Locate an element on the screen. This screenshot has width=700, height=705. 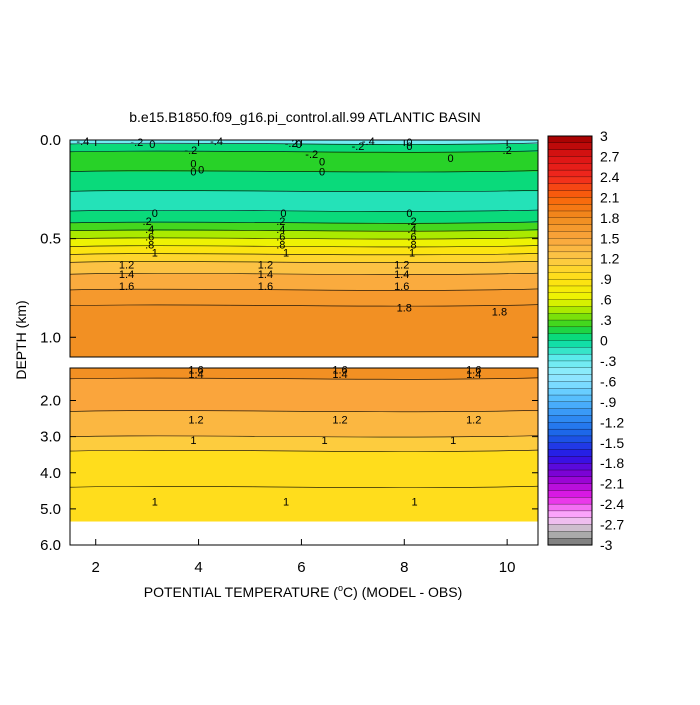
x-axis-label: POTENTIAL TEMPERATURE (oC) (MODEL - OBS) is located at coordinates (303, 591).